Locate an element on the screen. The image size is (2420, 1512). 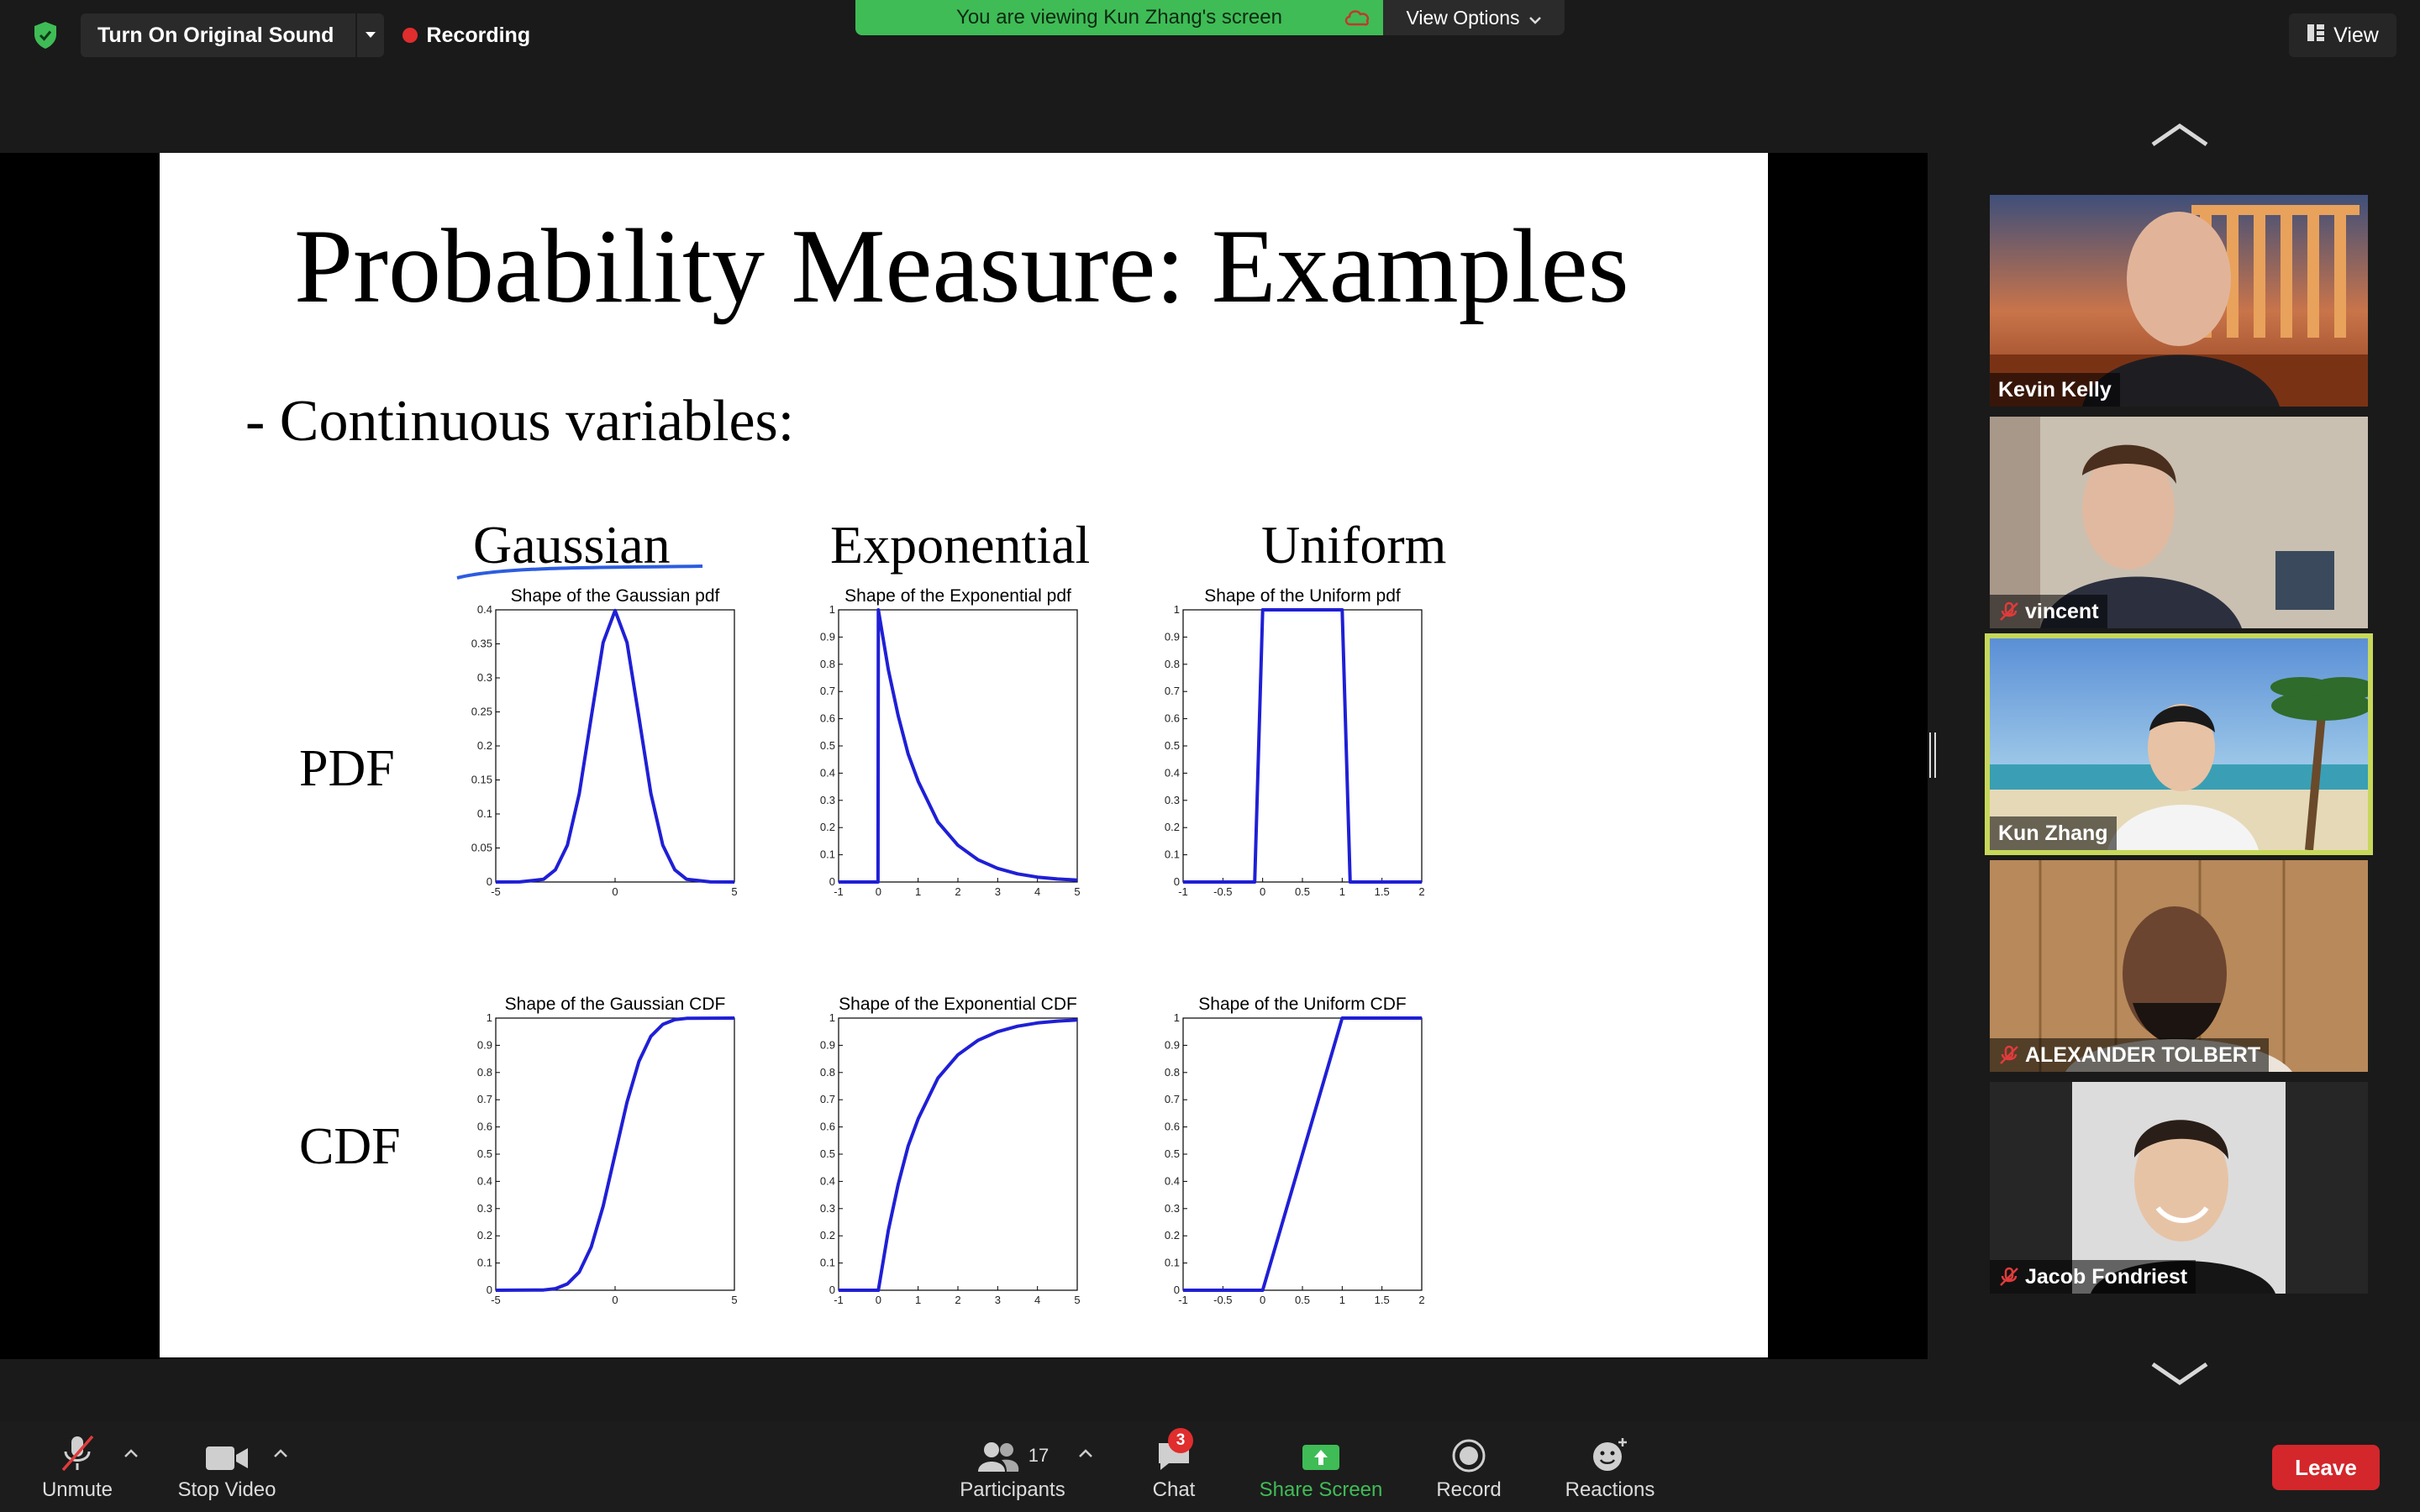
unmute-button: Unmute is located at coordinates (77, 1466).